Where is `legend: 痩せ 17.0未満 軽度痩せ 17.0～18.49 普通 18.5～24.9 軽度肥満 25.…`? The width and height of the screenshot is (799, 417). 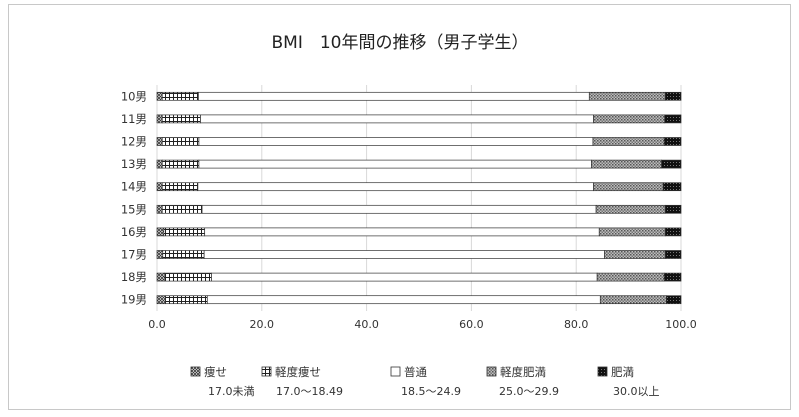 legend: 痩せ 17.0未満 軽度痩せ 17.0～18.49 普通 18.5～24.9 軽度肥満 25.… is located at coordinates (425, 381).